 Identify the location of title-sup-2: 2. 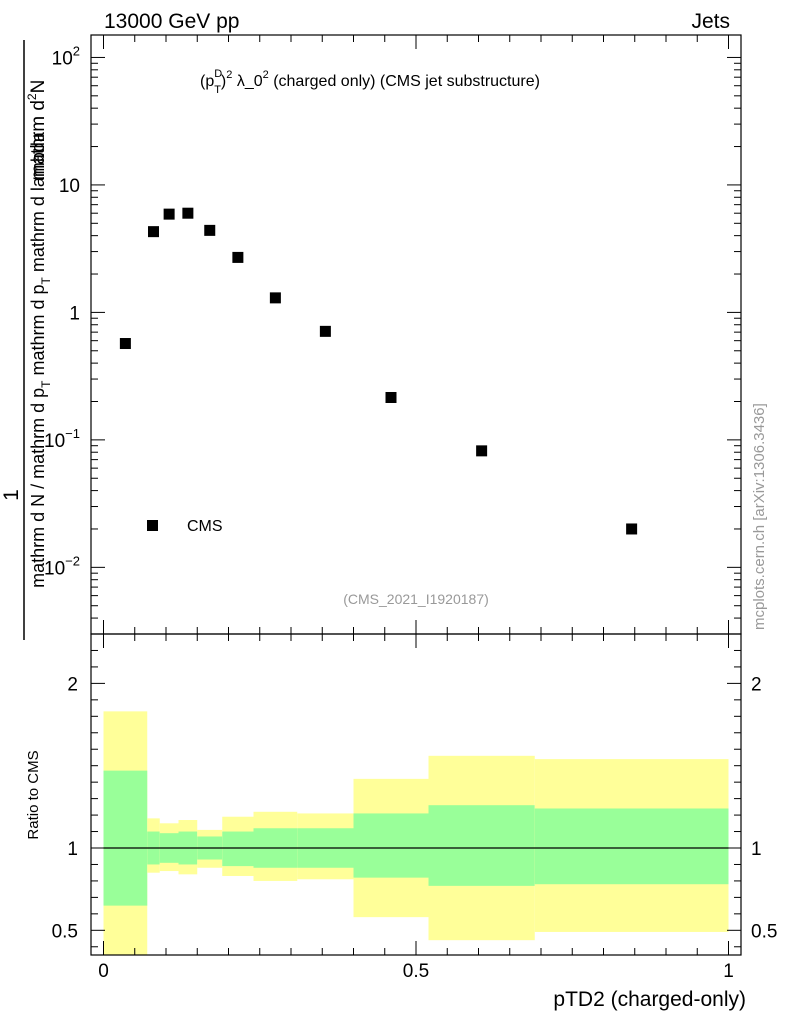
(229, 75).